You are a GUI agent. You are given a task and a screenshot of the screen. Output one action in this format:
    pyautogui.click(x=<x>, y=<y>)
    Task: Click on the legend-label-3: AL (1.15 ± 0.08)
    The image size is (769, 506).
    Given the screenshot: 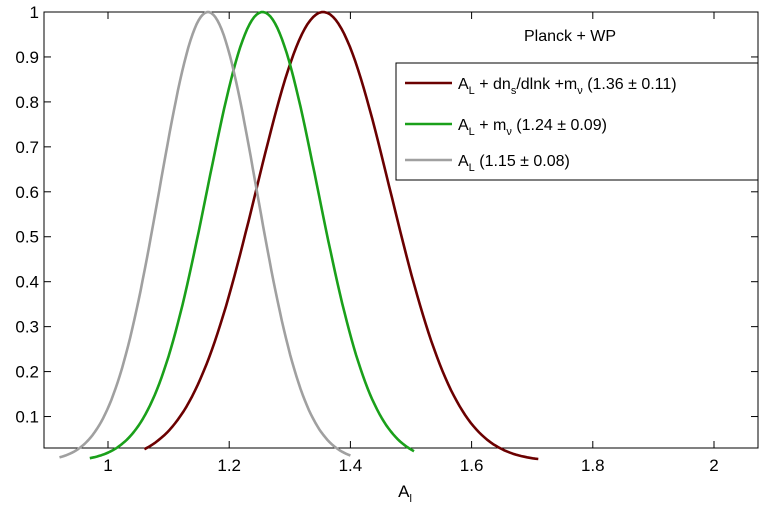 What is the action you would take?
    pyautogui.click(x=514, y=163)
    